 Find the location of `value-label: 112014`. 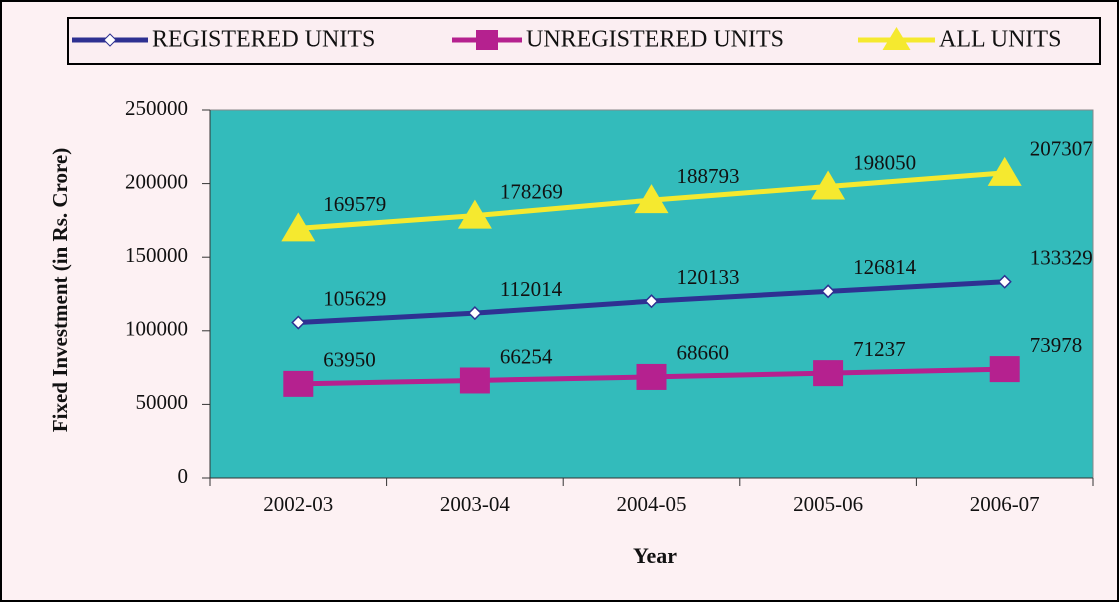

value-label: 112014 is located at coordinates (531, 289).